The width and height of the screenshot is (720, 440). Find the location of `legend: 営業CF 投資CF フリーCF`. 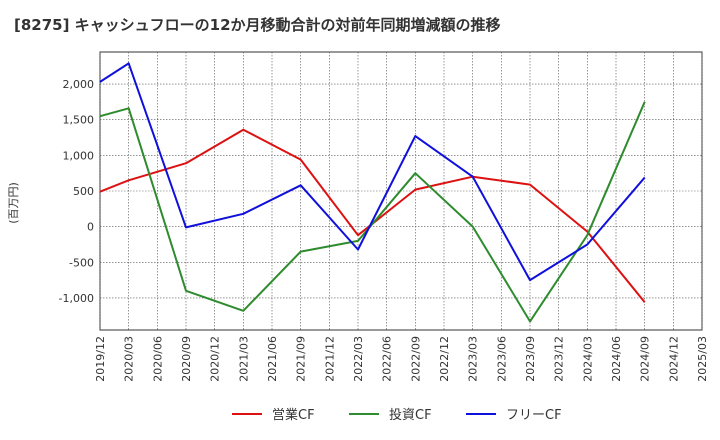

legend: 営業CF 投資CF フリーCF is located at coordinates (397, 415).